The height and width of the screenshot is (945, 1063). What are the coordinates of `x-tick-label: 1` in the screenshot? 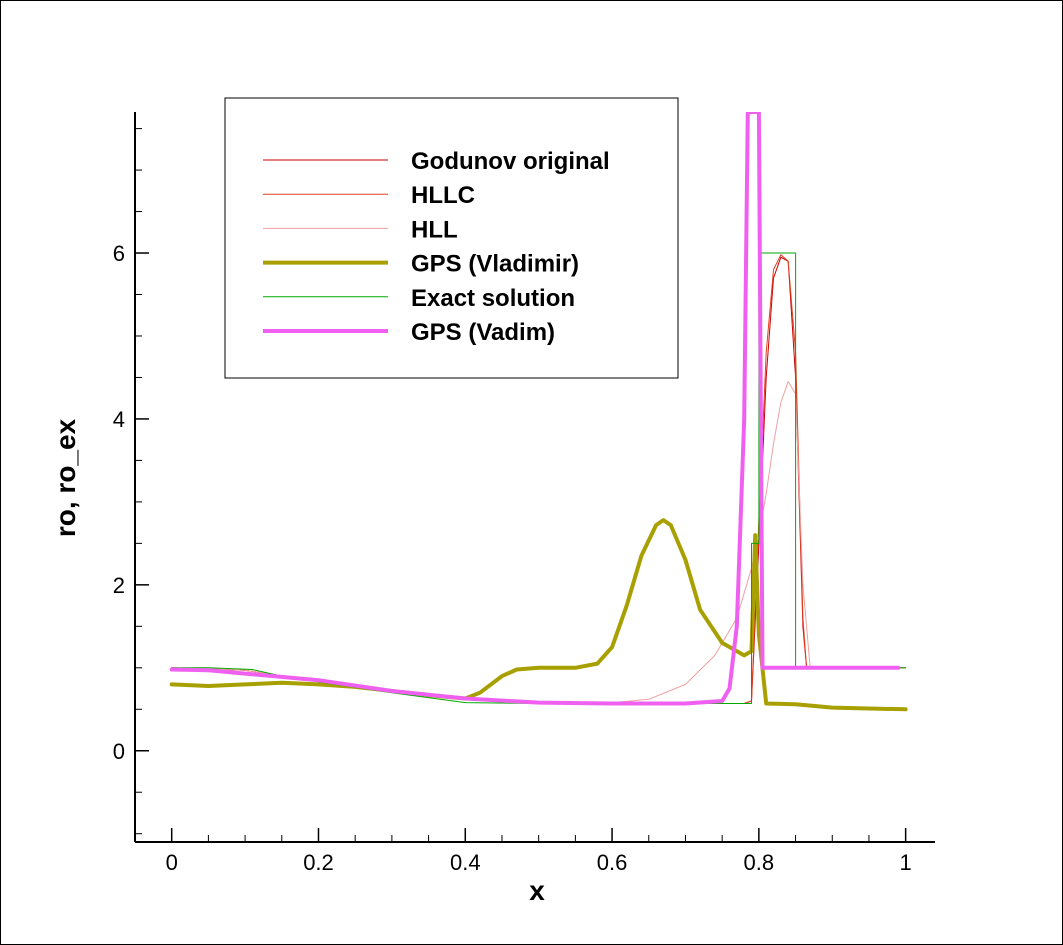 It's located at (906, 862).